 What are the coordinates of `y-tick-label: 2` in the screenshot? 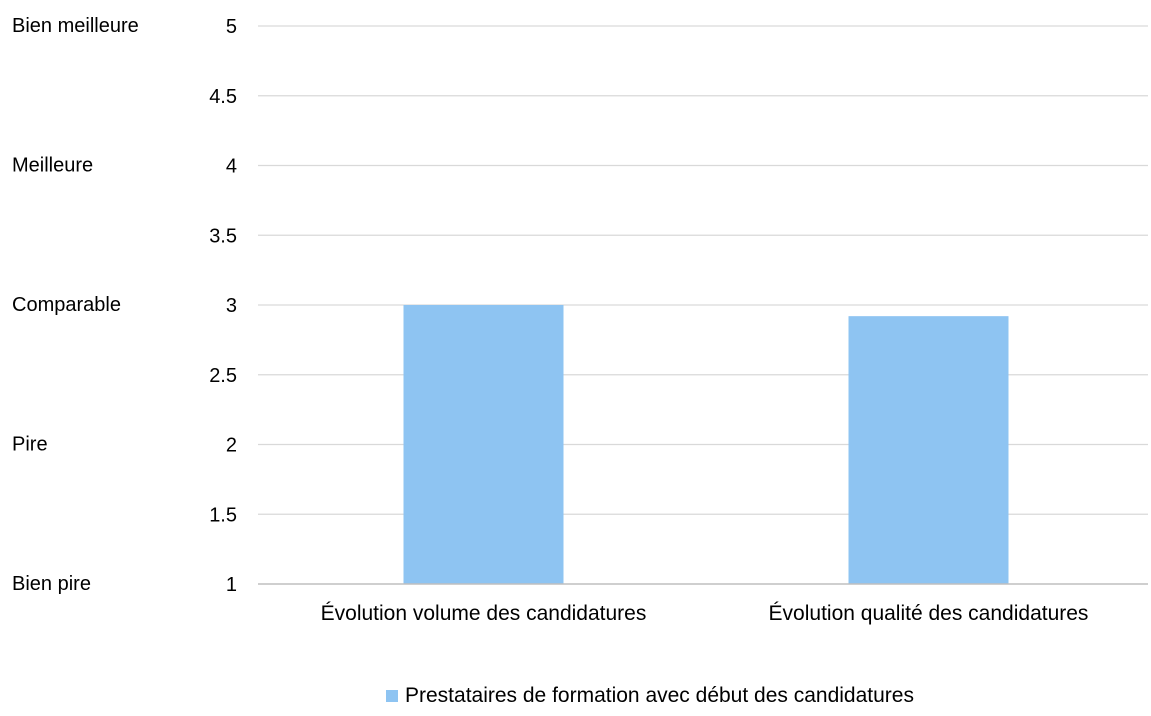 It's located at (231, 446).